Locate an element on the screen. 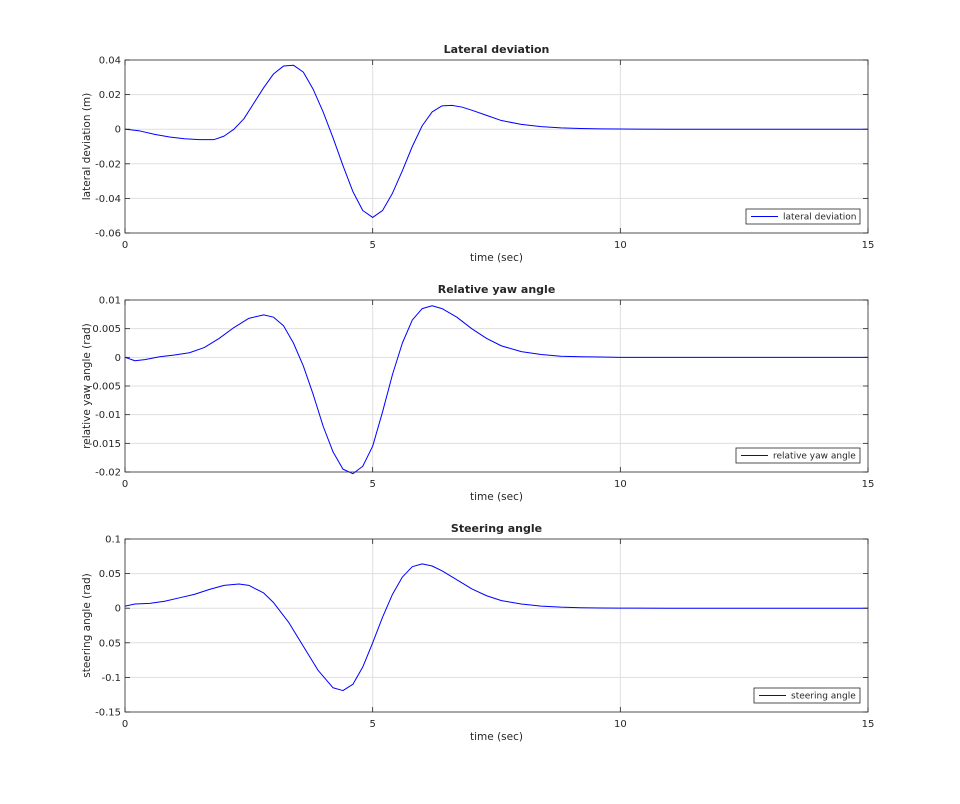 This screenshot has width=960, height=804. y-tick-label: -0.1 is located at coordinates (111, 678).